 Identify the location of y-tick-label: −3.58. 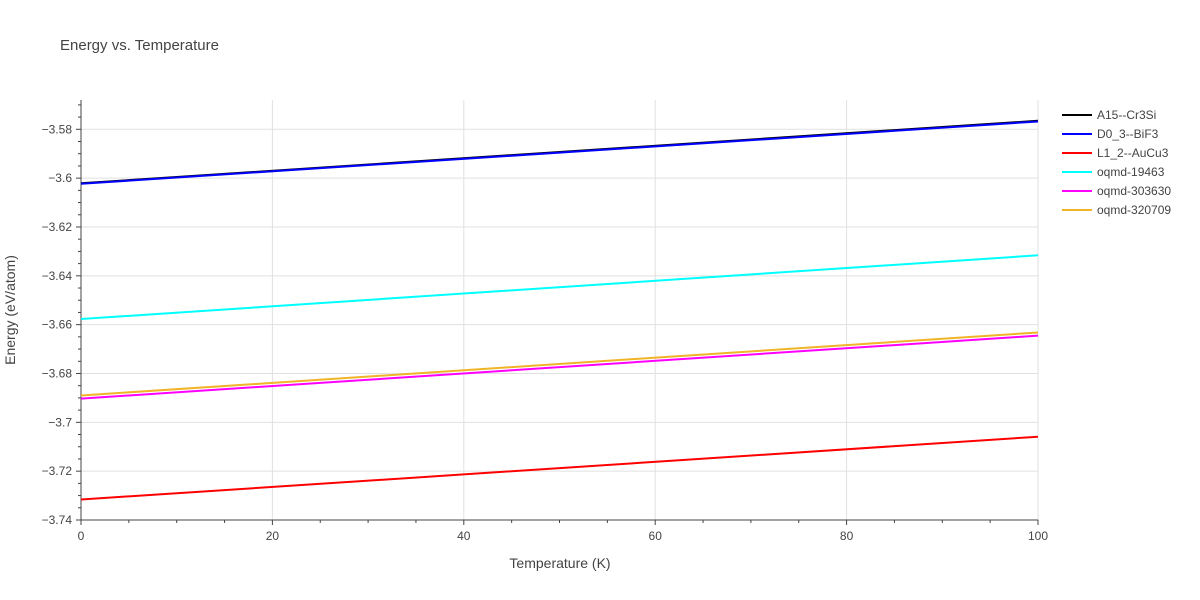
(57, 129).